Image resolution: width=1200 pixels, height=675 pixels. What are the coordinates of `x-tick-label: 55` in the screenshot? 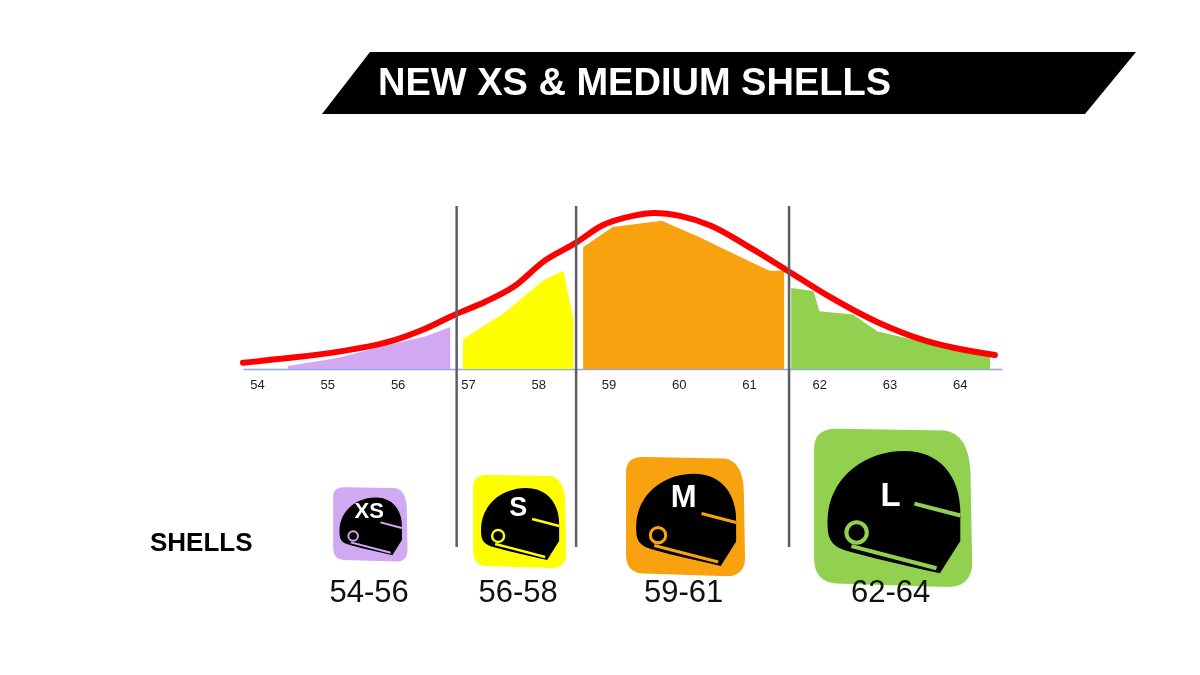 It's located at (328, 384).